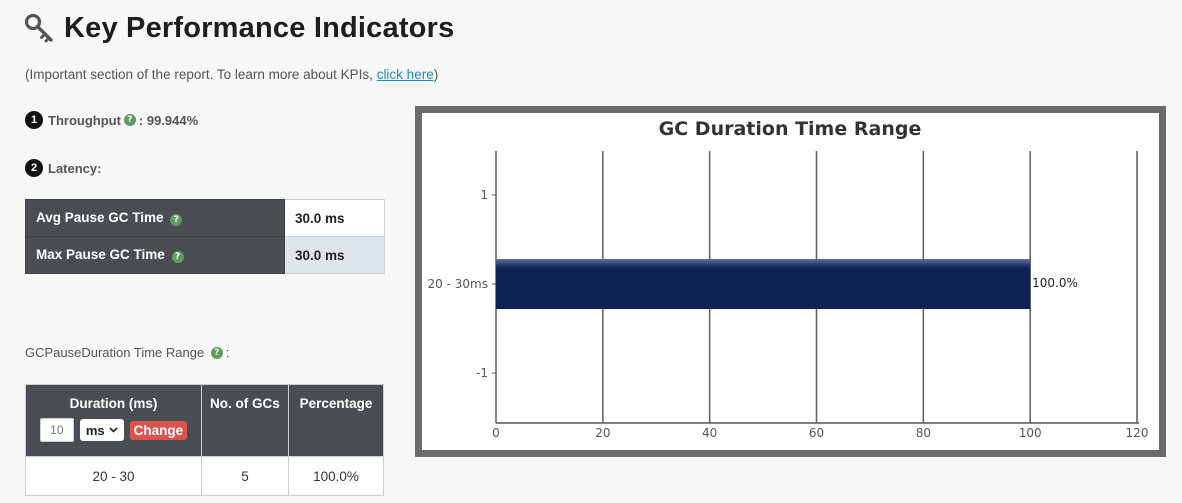  I want to click on x-tick-label: 120, so click(1137, 433).